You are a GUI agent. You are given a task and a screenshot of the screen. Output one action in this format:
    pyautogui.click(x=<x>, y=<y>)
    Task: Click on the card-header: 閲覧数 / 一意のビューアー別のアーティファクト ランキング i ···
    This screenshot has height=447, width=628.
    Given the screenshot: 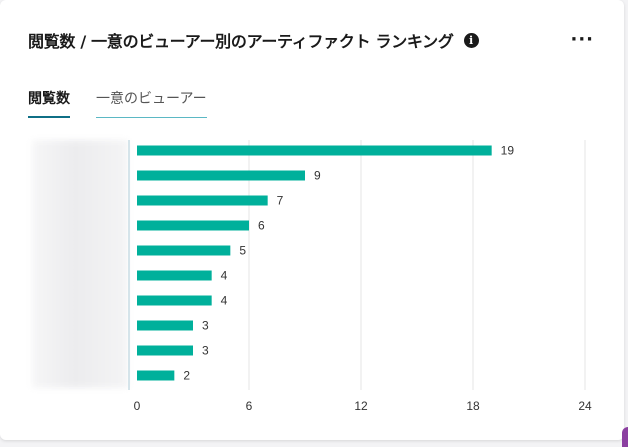 What is the action you would take?
    pyautogui.click(x=311, y=40)
    